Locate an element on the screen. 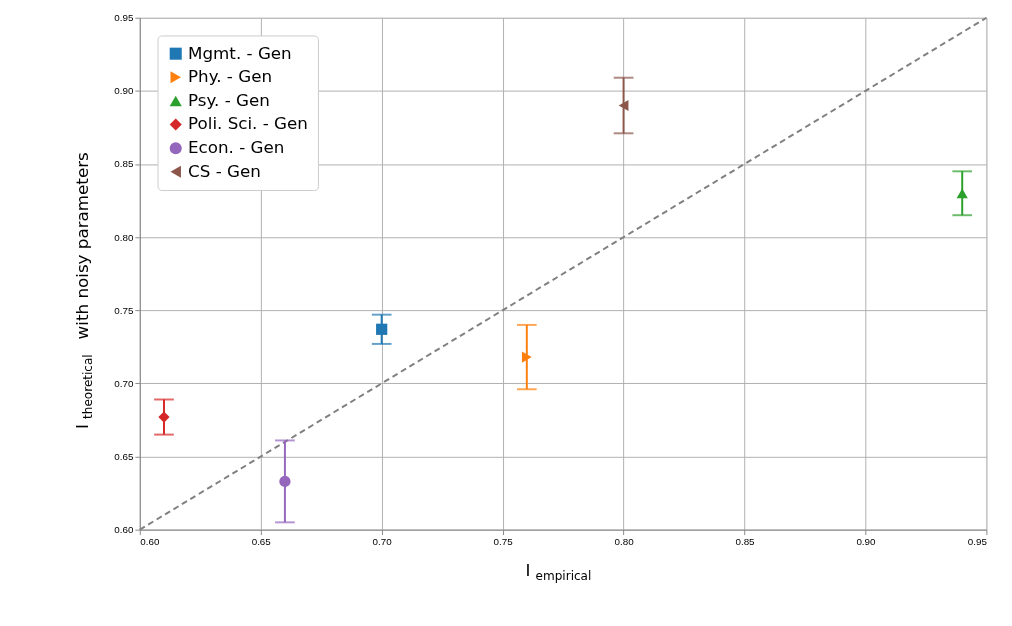 Image resolution: width=1012 pixels, height=626 pixels. legend-label: Poli. Sci. - Gen is located at coordinates (248, 123).